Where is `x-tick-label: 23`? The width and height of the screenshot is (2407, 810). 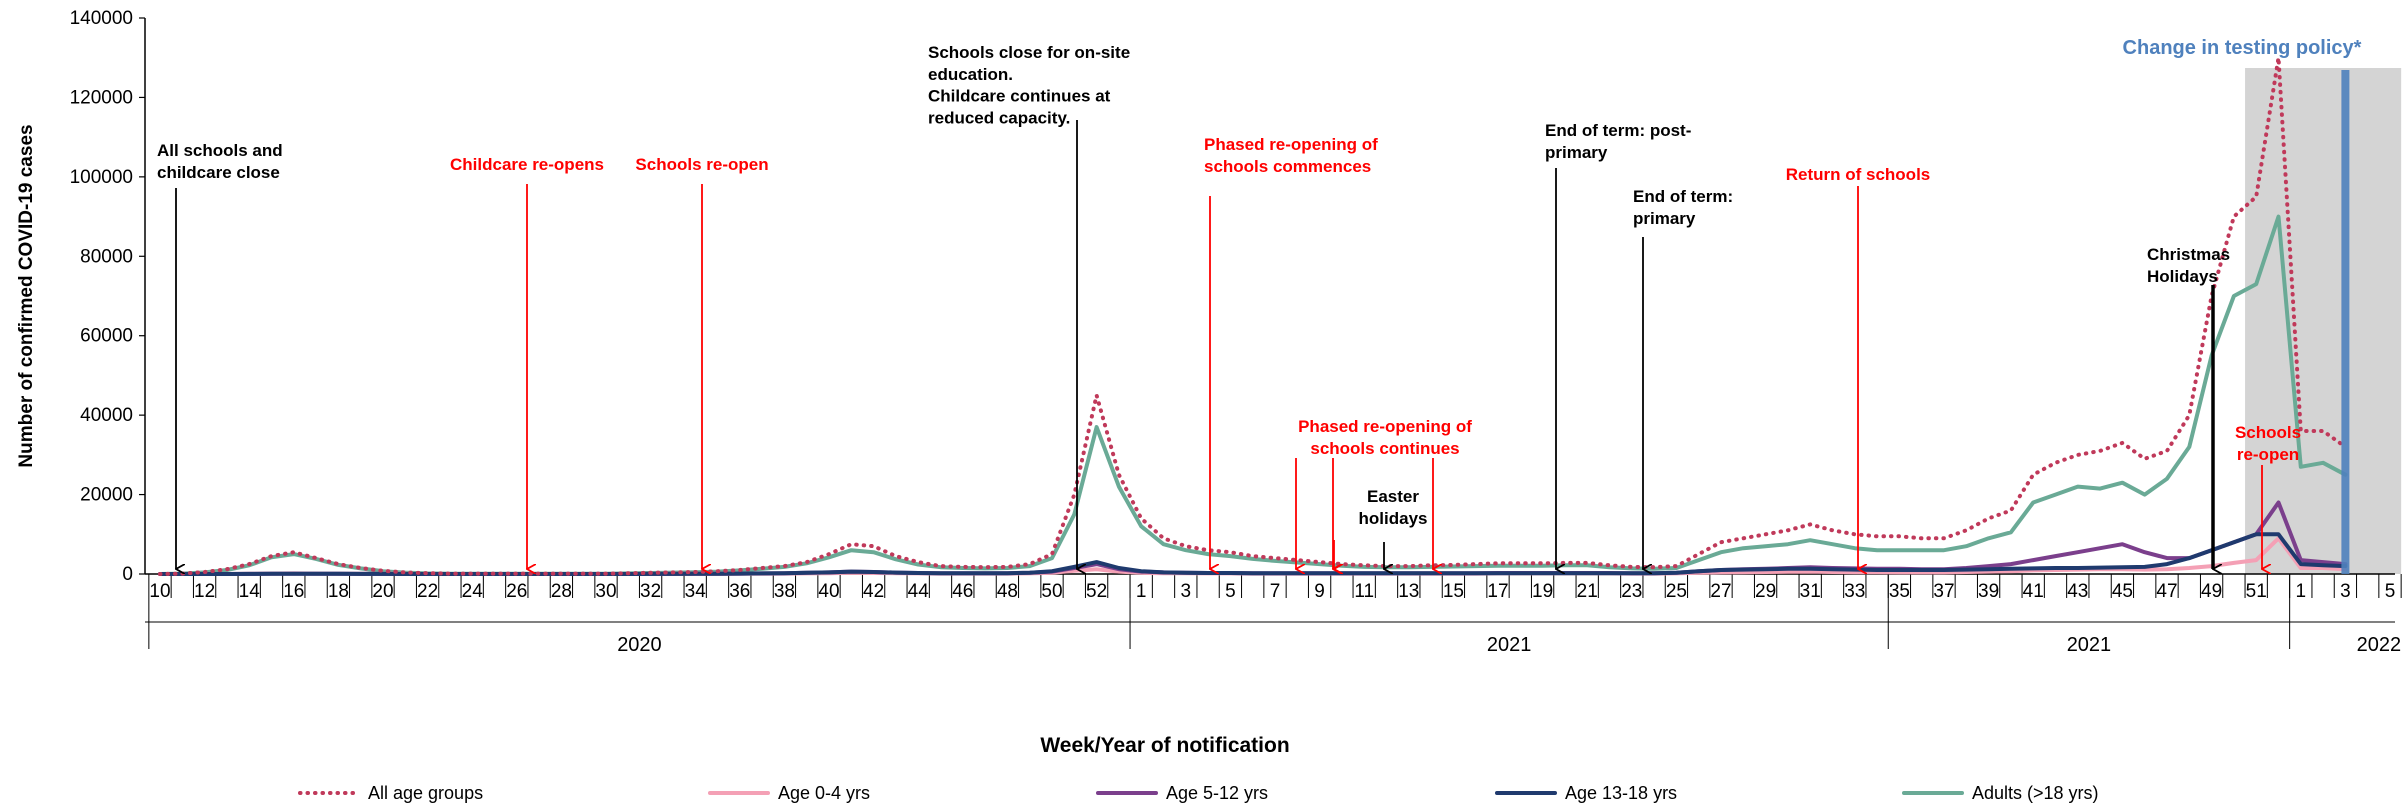
x-tick-label: 23 is located at coordinates (1631, 591).